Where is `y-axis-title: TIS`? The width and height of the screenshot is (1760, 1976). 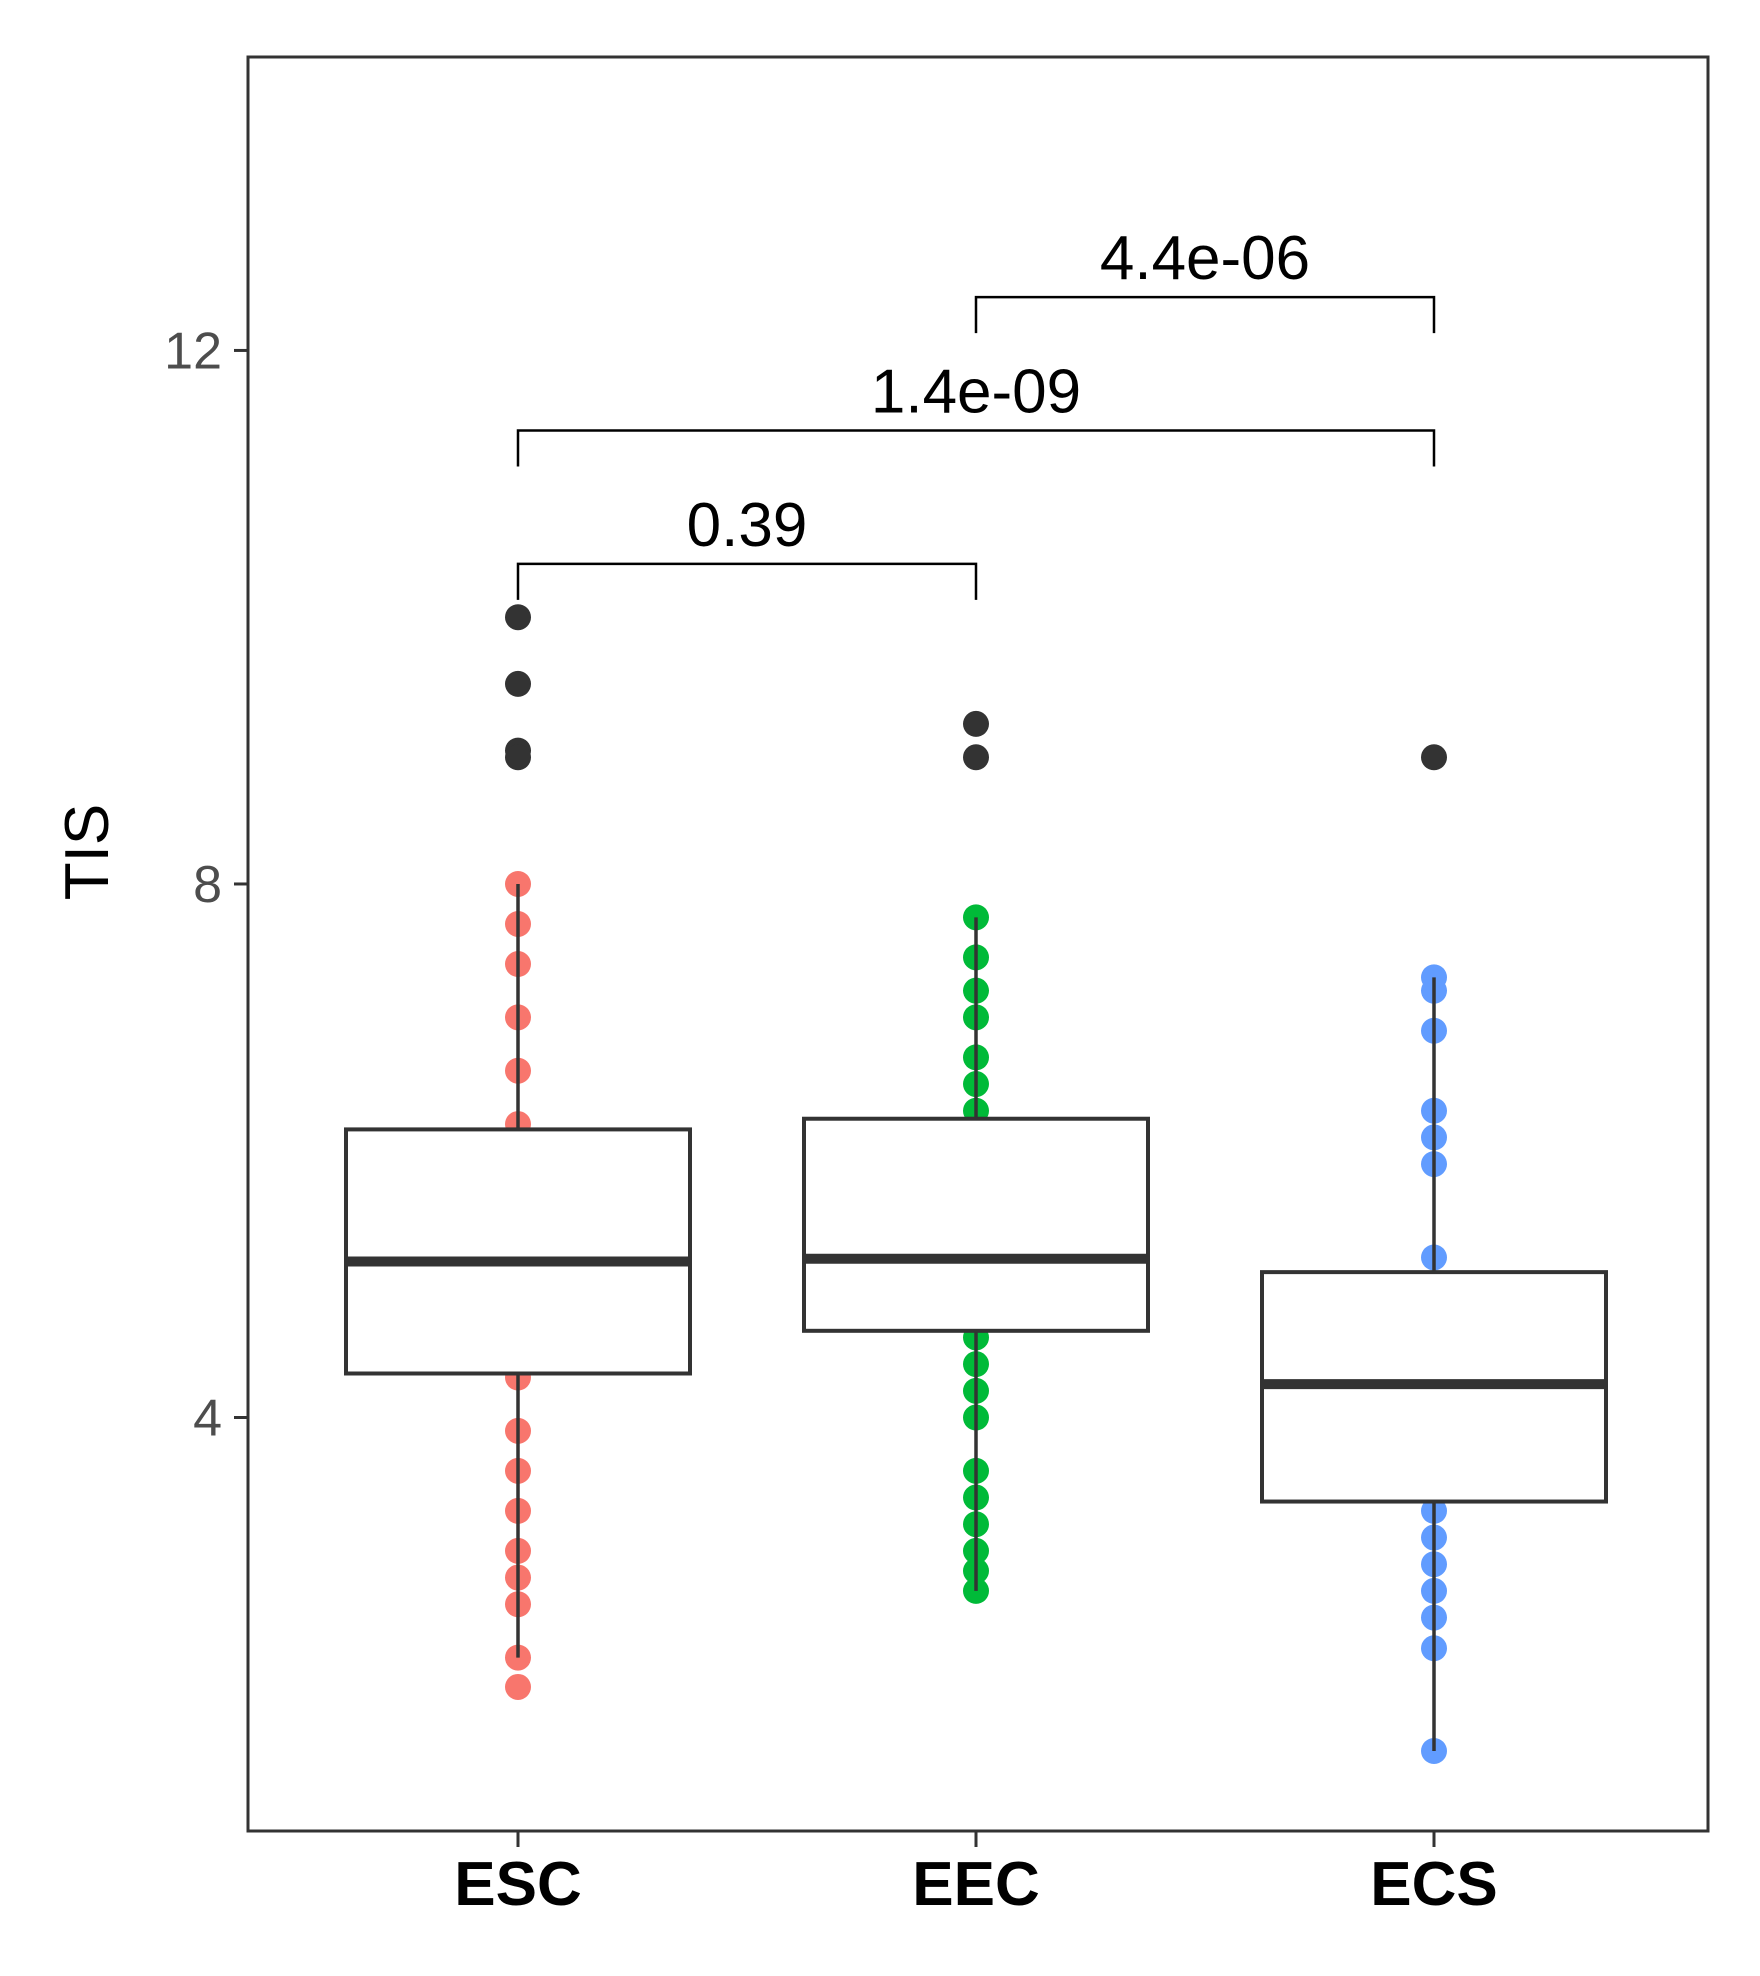
y-axis-title: TIS is located at coordinates (87, 852).